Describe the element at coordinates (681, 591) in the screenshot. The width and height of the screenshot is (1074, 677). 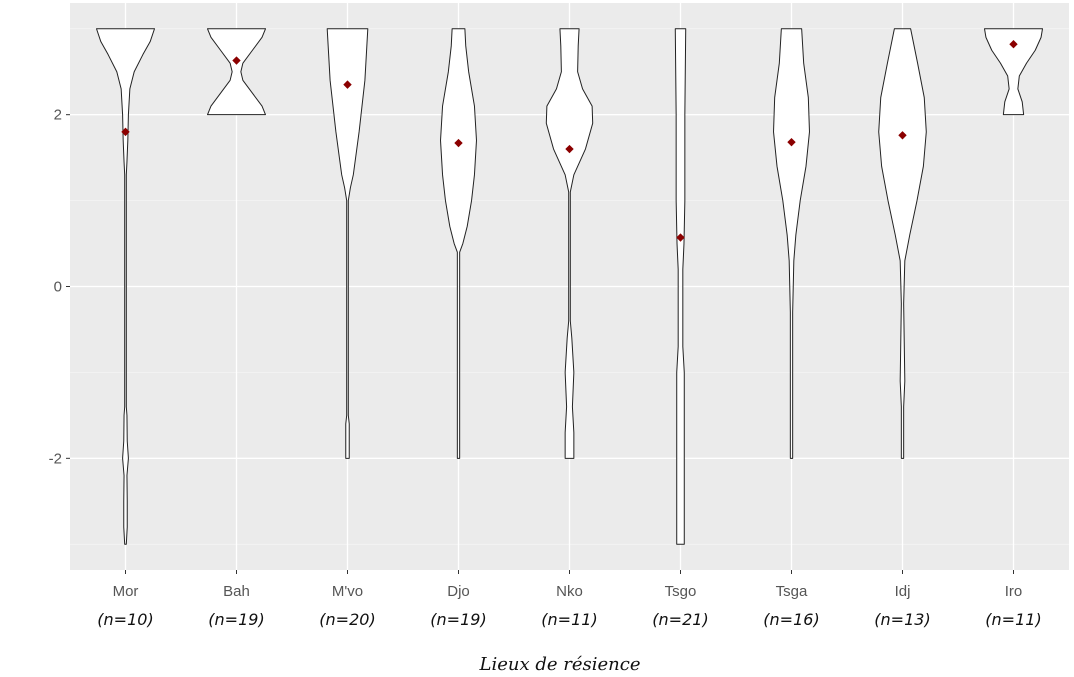
I see `x-tick-label: Tsgo` at that location.